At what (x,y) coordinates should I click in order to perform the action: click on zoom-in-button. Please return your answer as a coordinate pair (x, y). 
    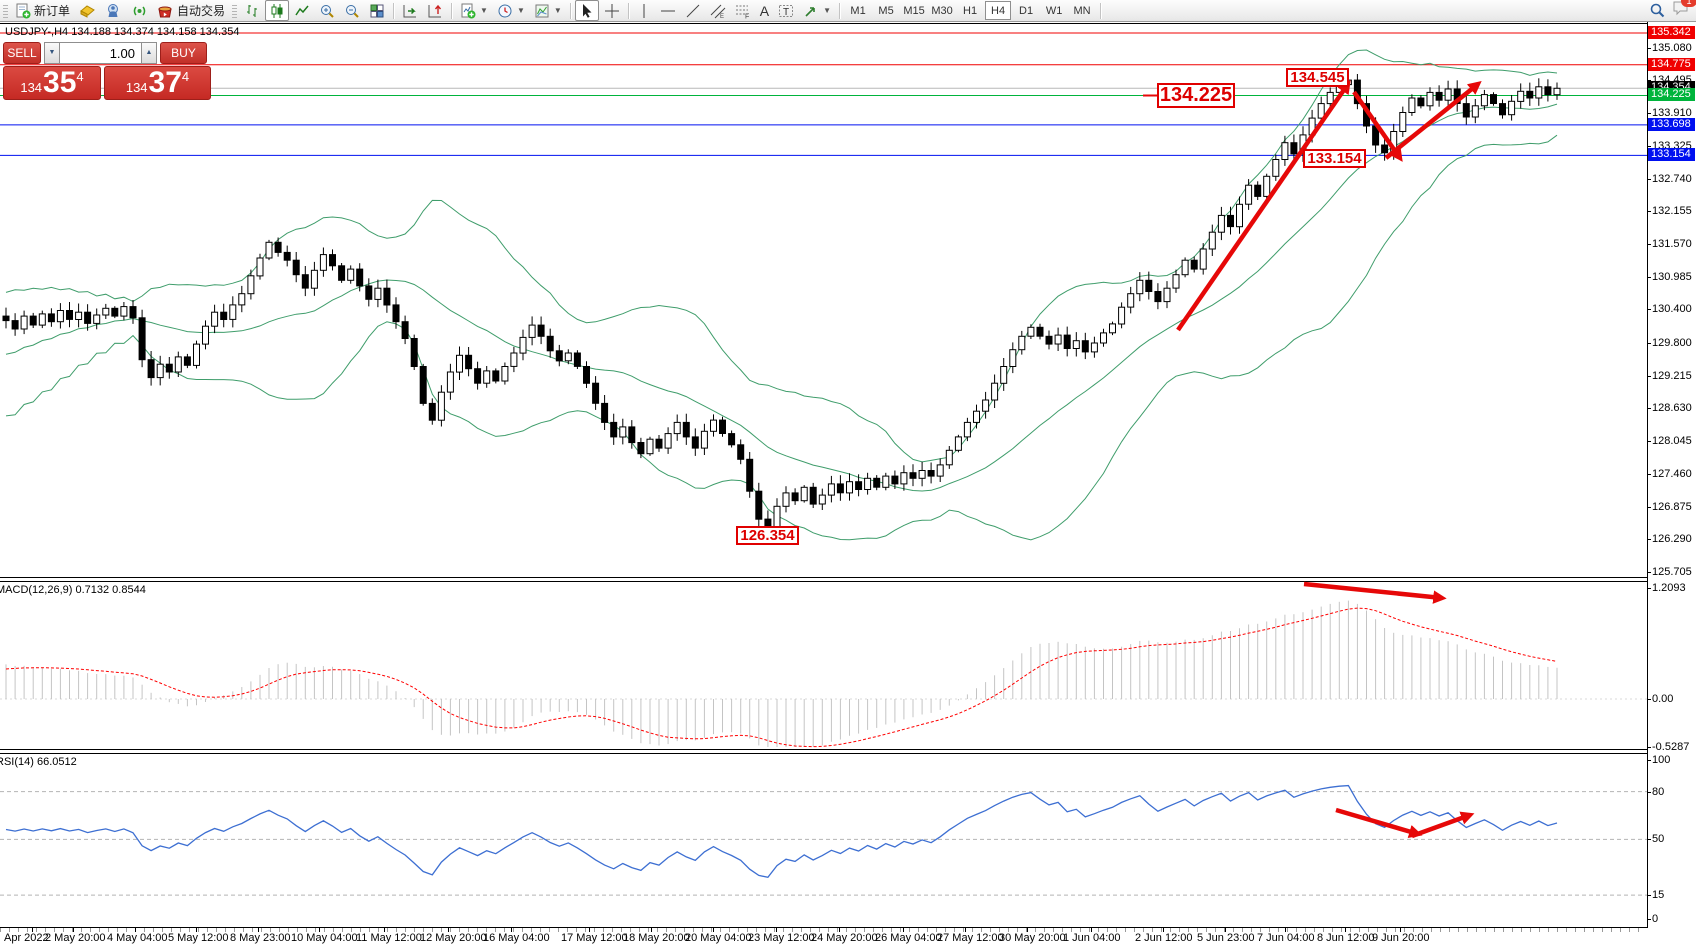
    Looking at the image, I should click on (327, 10).